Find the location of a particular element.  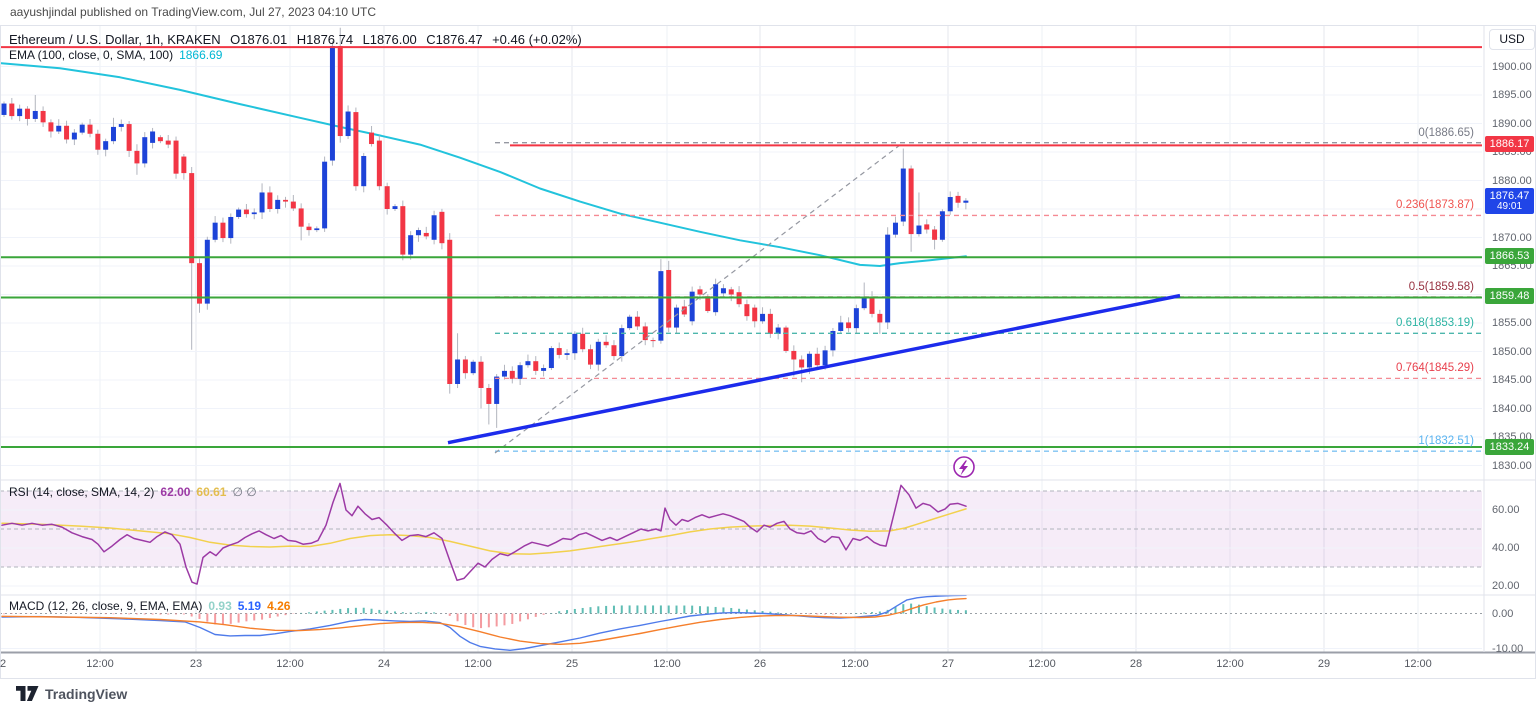

tradingview-logo-text: TradingView is located at coordinates (86, 693).